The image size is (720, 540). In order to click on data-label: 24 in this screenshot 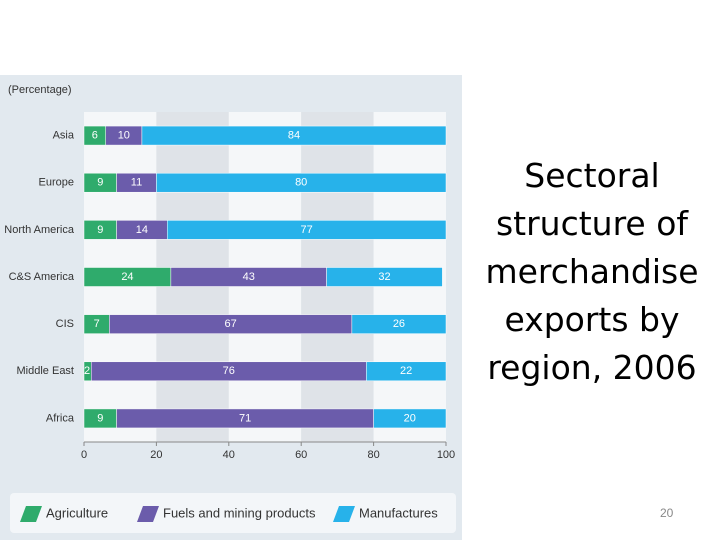, I will do `click(127, 277)`.